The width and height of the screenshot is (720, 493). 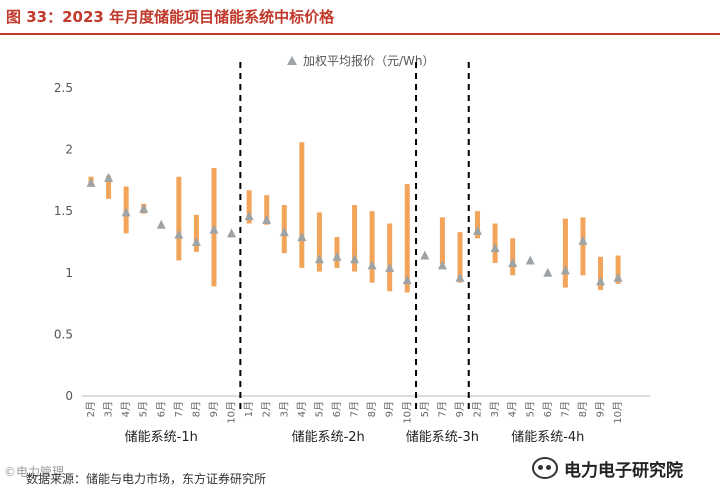 I want to click on y-tick-label: 2.5, so click(x=63, y=88).